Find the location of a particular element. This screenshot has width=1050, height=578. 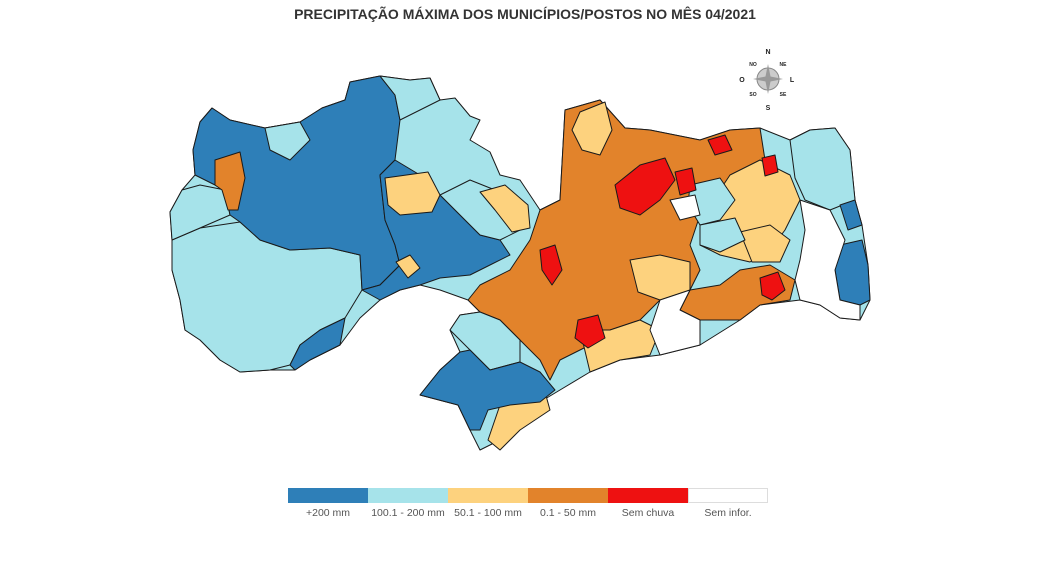

compass-so: SO is located at coordinates (752, 95).